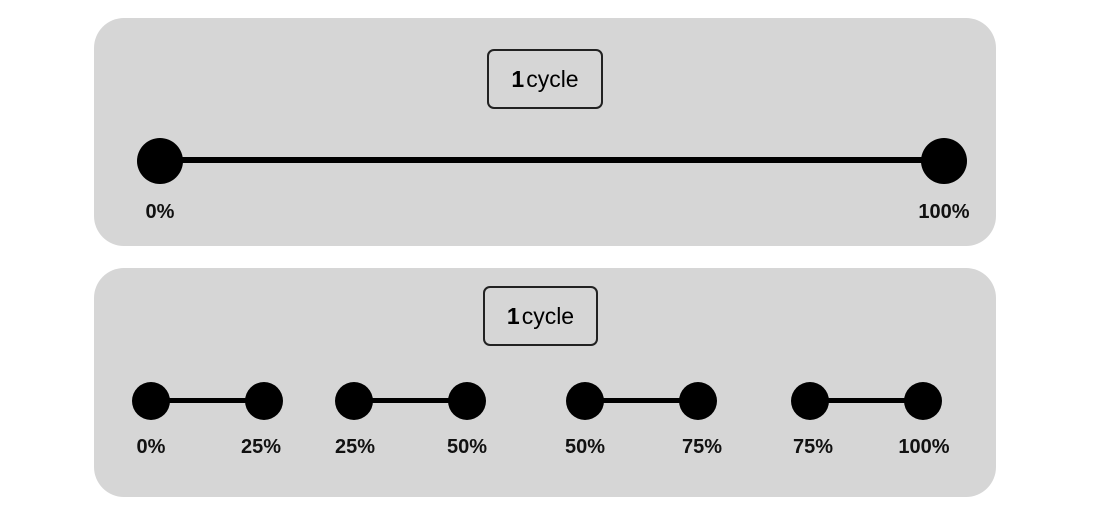 The image size is (1100, 516). I want to click on segment-start-label: 50%, so click(585, 447).